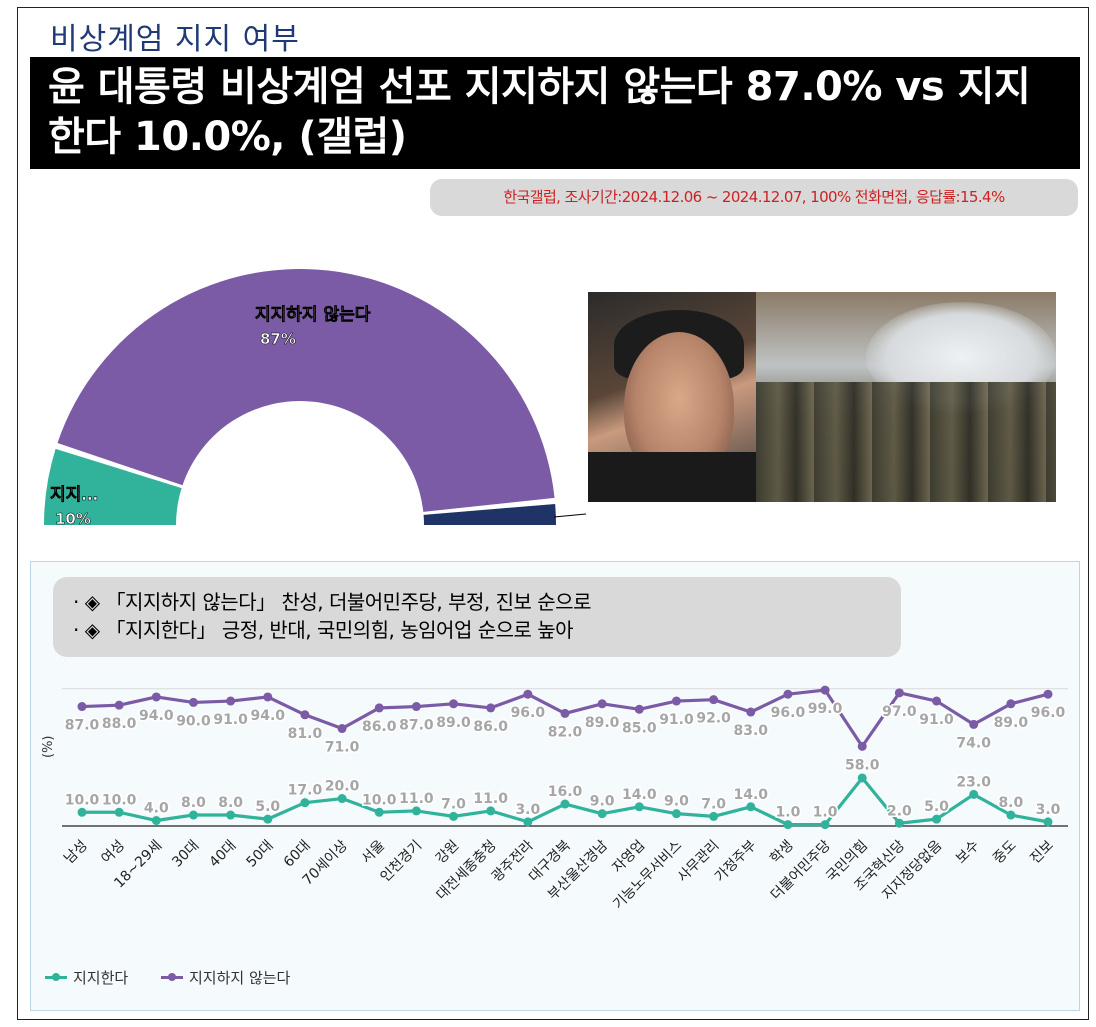  What do you see at coordinates (73, 519) in the screenshot?
I see `donut-value-label-0: 10%` at bounding box center [73, 519].